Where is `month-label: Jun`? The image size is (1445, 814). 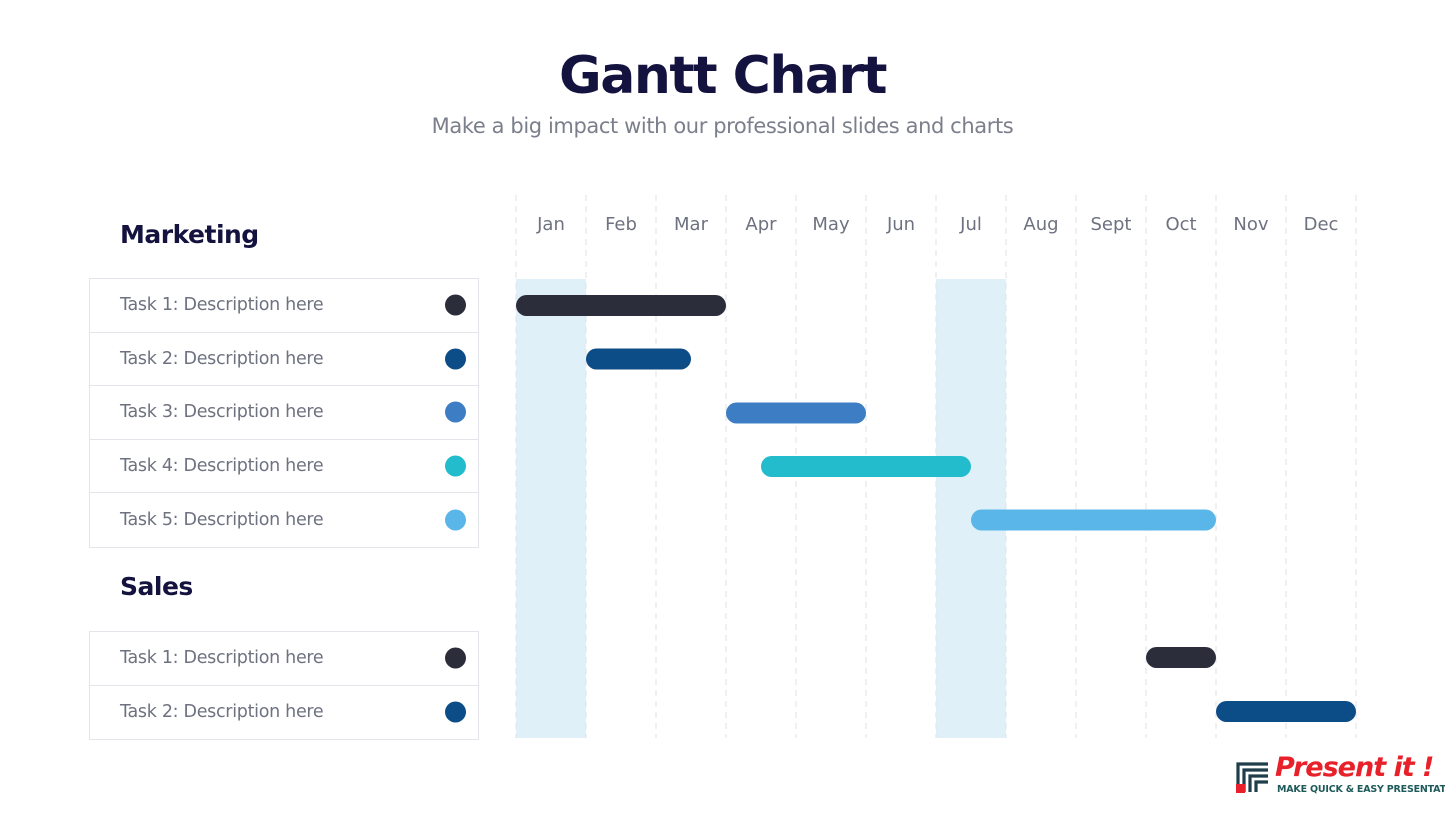
month-label: Jun is located at coordinates (900, 224).